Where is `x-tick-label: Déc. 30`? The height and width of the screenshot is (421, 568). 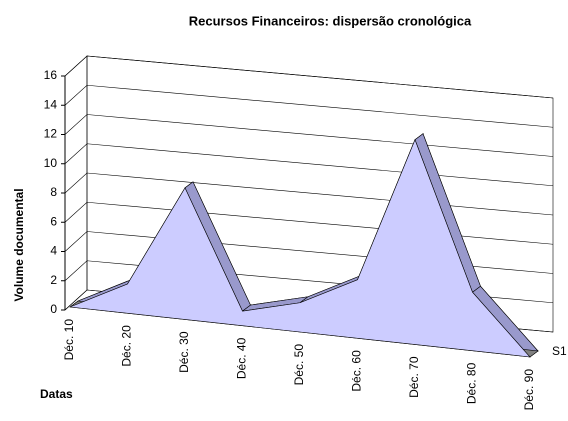 x-tick-label: Déc. 30 is located at coordinates (184, 352).